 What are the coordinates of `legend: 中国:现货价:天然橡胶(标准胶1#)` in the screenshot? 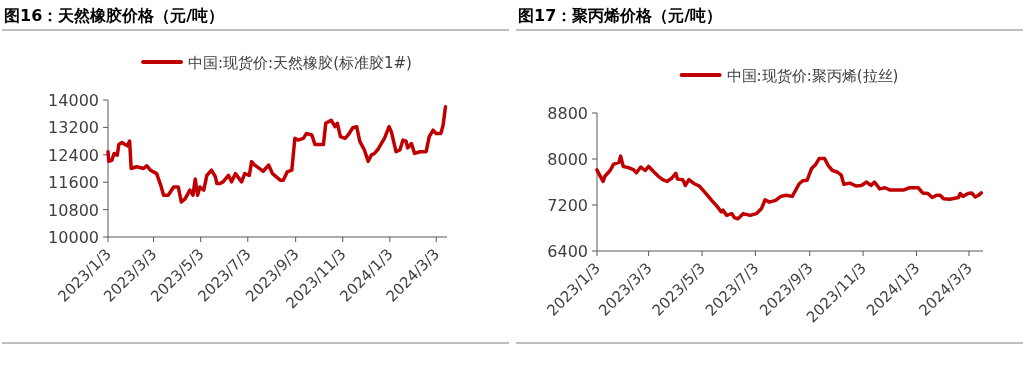 It's located at (276, 63).